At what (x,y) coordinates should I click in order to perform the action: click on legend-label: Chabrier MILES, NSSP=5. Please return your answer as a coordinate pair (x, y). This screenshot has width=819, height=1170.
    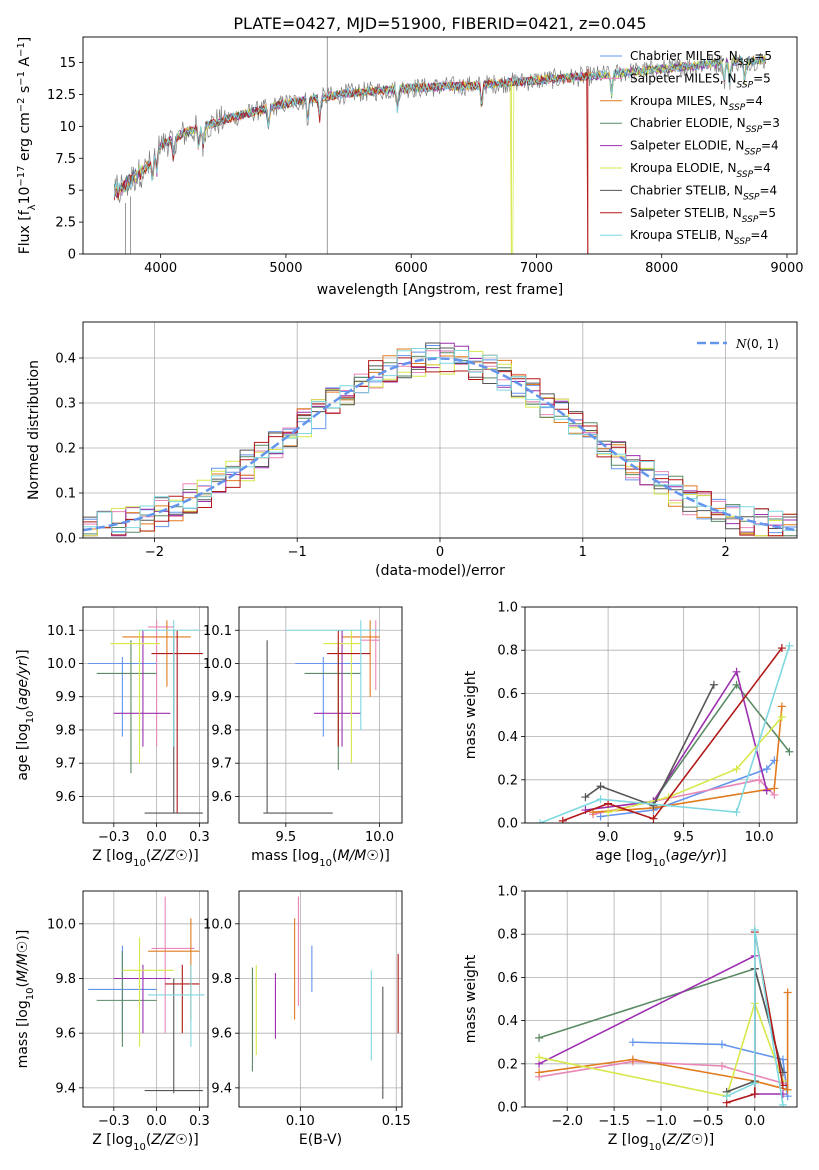
    Looking at the image, I should click on (701, 58).